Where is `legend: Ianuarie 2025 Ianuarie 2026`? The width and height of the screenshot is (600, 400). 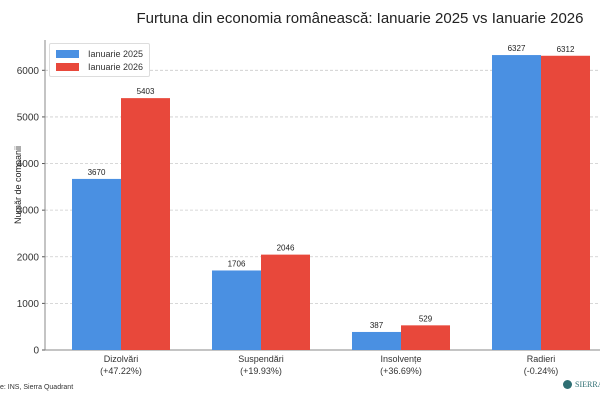
legend: Ianuarie 2025 Ianuarie 2026 is located at coordinates (100, 60).